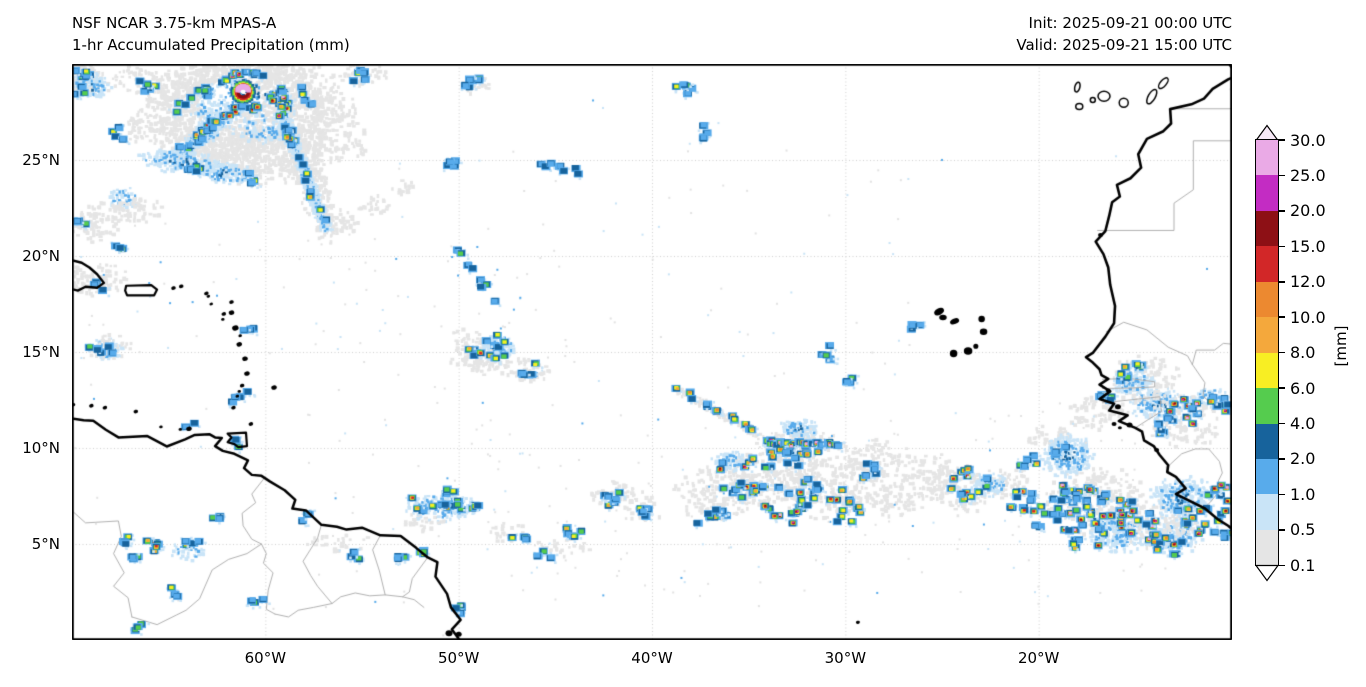 Image resolution: width=1366 pixels, height=687 pixels. Describe the element at coordinates (174, 23) in the screenshot. I see `plot-title-line1: NSF NCAR 3.75-km MPAS-A` at that location.